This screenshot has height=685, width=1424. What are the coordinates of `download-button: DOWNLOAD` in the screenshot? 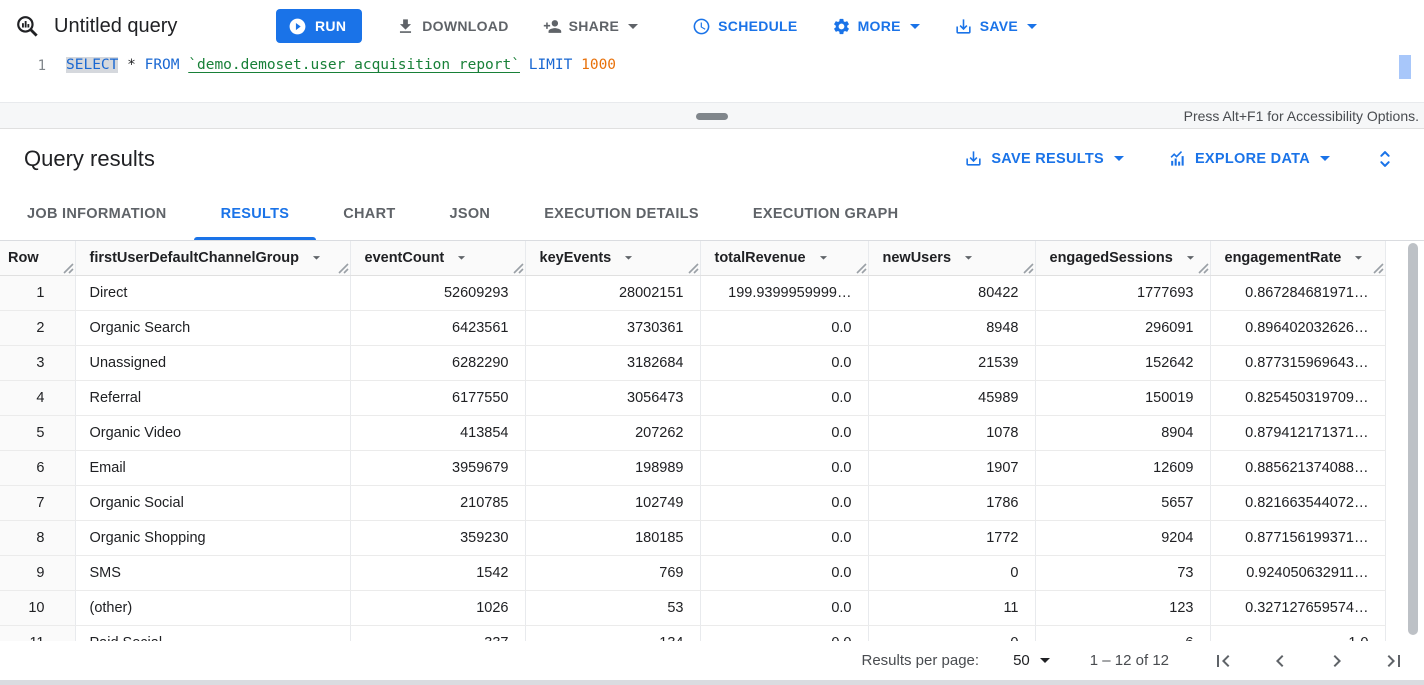 It's located at (452, 26).